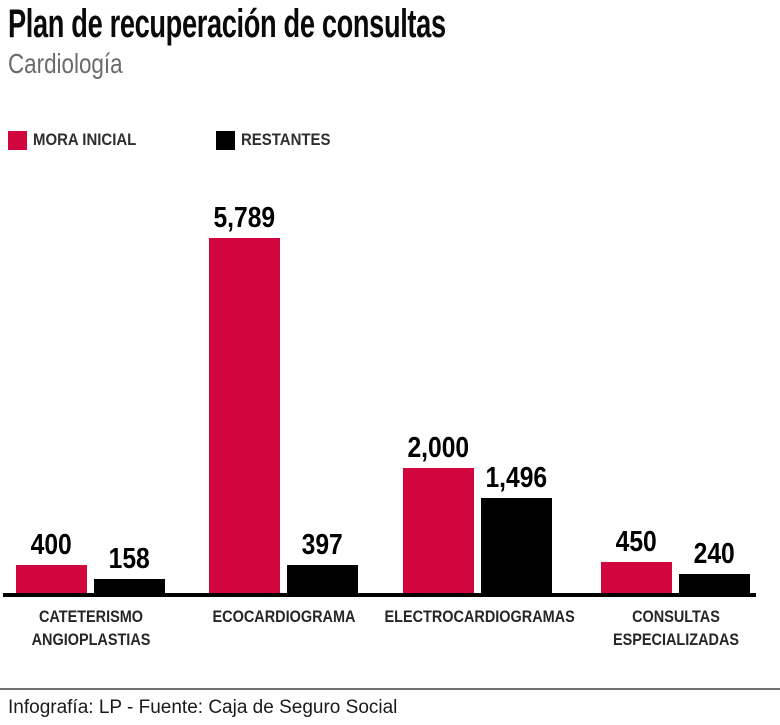 The image size is (780, 725). What do you see at coordinates (479, 616) in the screenshot?
I see `category-label: ELECTROCARDIOGRAMAS` at bounding box center [479, 616].